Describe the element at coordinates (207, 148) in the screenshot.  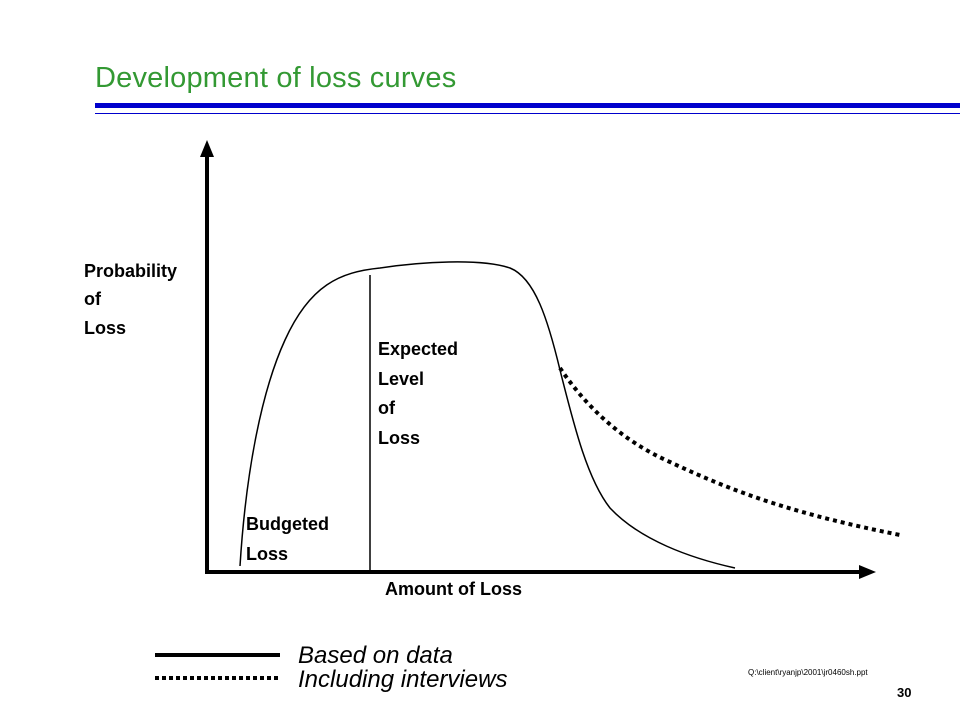
I see `y-axis-arrow-icon` at that location.